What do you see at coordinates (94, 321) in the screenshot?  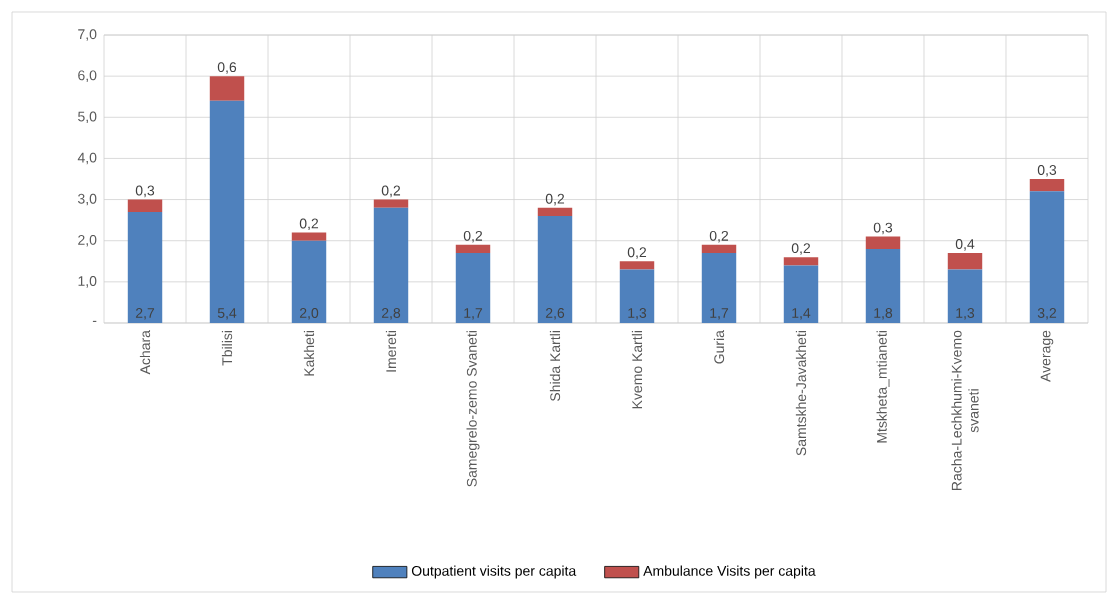 I see `y-tick-label: -` at bounding box center [94, 321].